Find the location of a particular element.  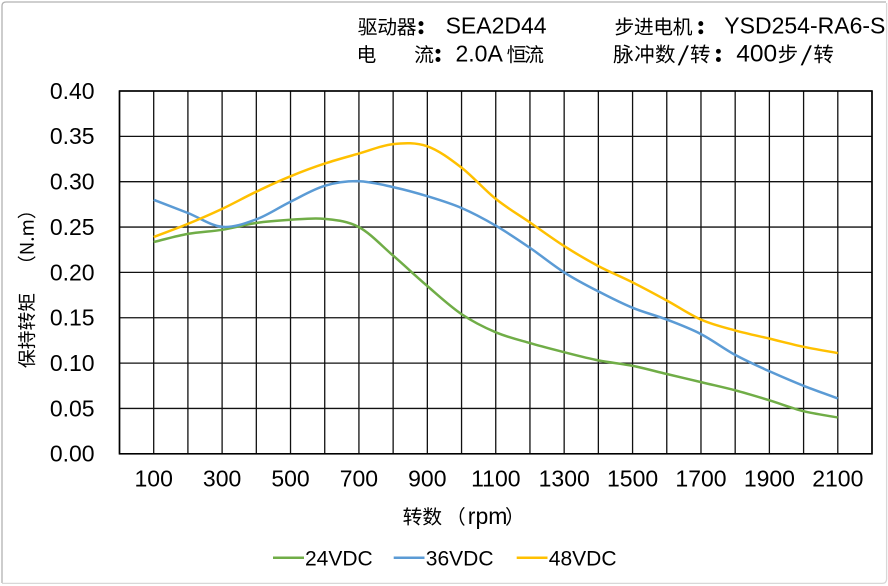

svg-text: 0.20 is located at coordinates (72, 272).